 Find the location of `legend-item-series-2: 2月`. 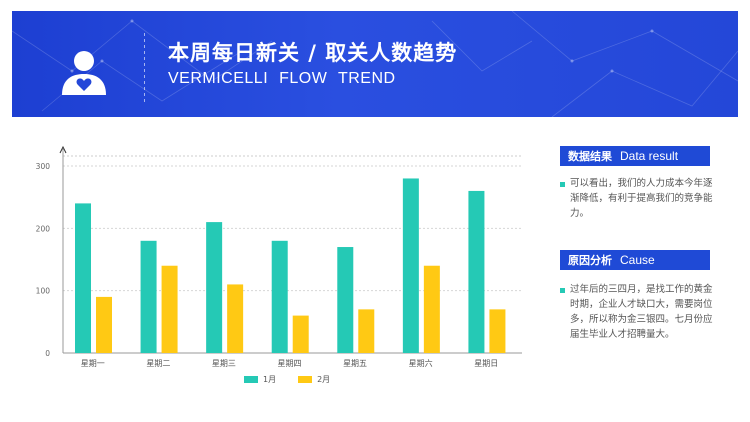

legend-item-series-2: 2月 is located at coordinates (314, 379).